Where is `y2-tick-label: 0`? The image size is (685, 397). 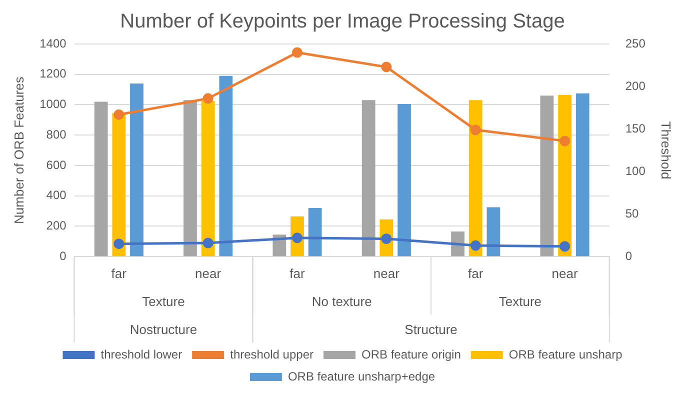 y2-tick-label: 0 is located at coordinates (628, 255).